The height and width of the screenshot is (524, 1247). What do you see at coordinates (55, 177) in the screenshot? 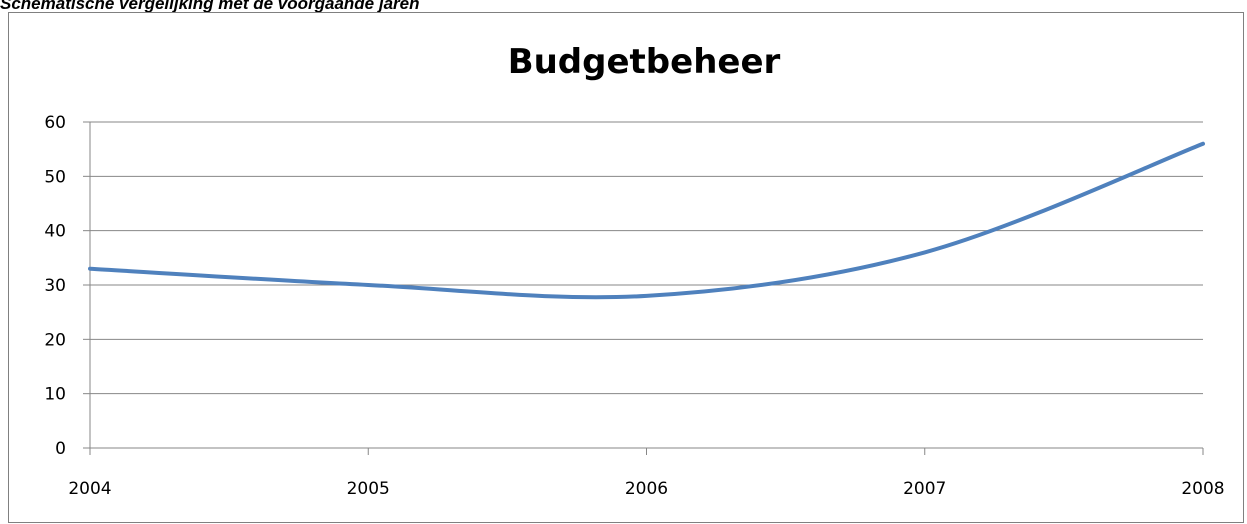
I see `y-tick-label: 50` at bounding box center [55, 177].